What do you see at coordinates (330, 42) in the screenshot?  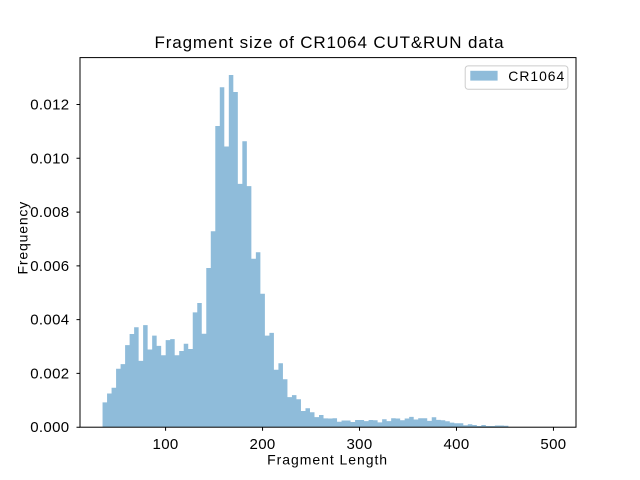 I see `svg-text:Fragment size of CR1064 CUT&RU: Fragment size of CR1064 CUT&RUN data` at bounding box center [330, 42].